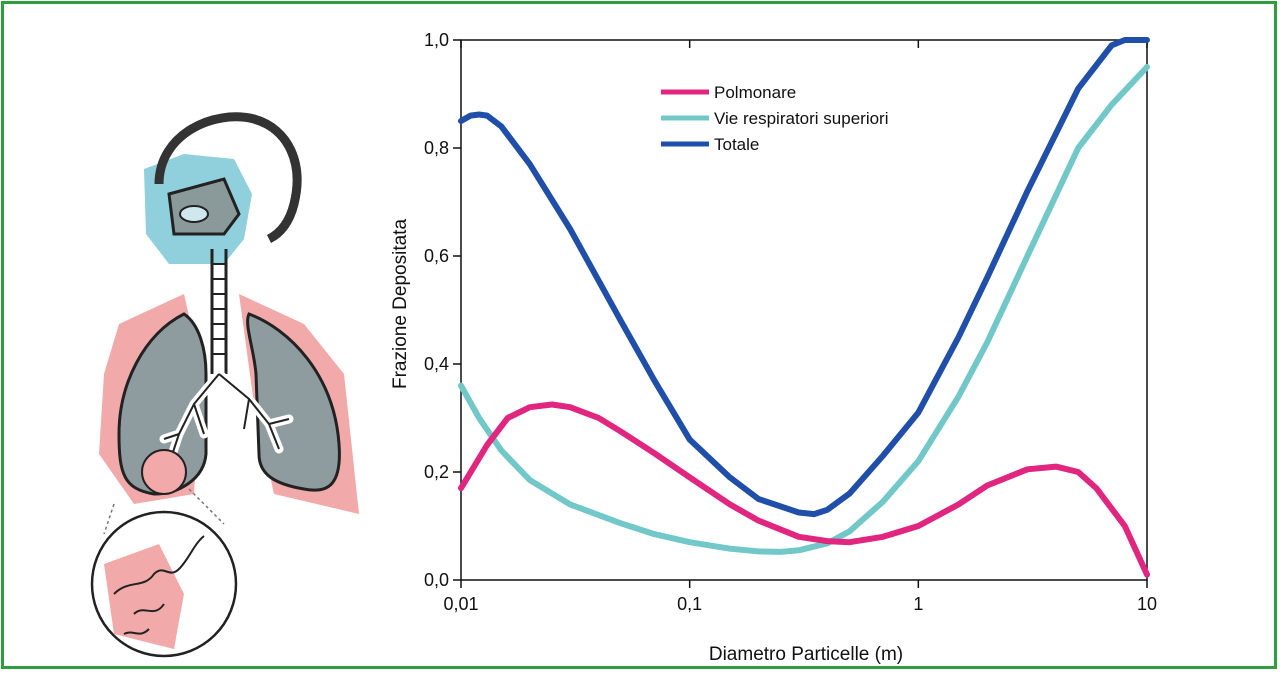 This screenshot has height=677, width=1284. What do you see at coordinates (460, 604) in the screenshot?
I see `x-tick-label: 0,01` at bounding box center [460, 604].